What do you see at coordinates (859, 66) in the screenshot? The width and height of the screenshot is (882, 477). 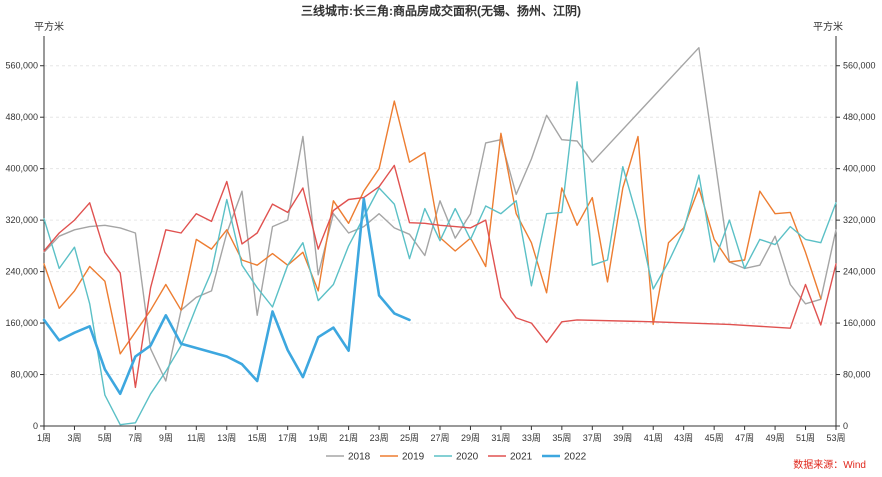 I see `y-tick-label-right: 560,000` at bounding box center [859, 66].